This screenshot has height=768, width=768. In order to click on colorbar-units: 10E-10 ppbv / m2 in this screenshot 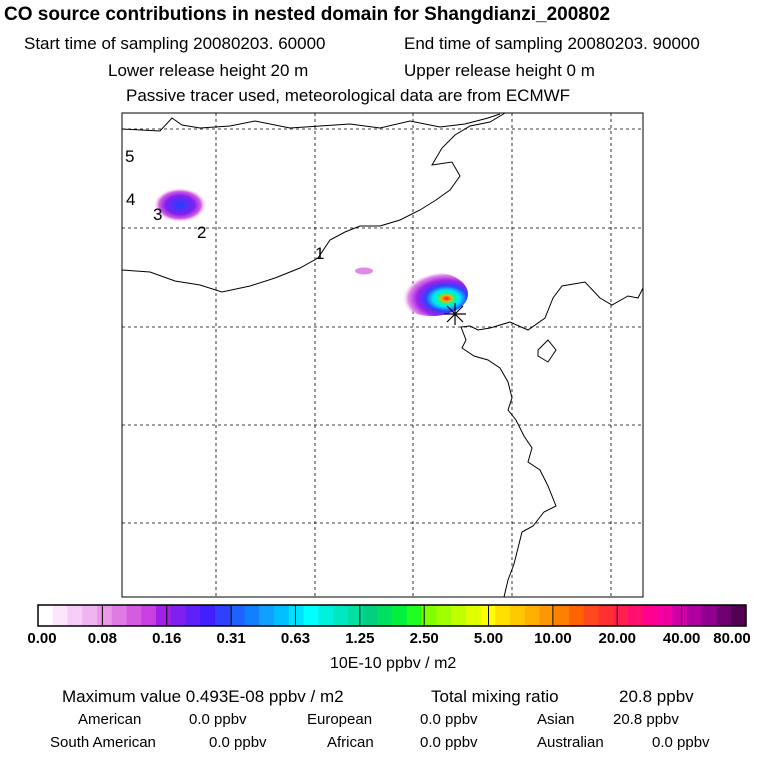, I will do `click(393, 663)`.